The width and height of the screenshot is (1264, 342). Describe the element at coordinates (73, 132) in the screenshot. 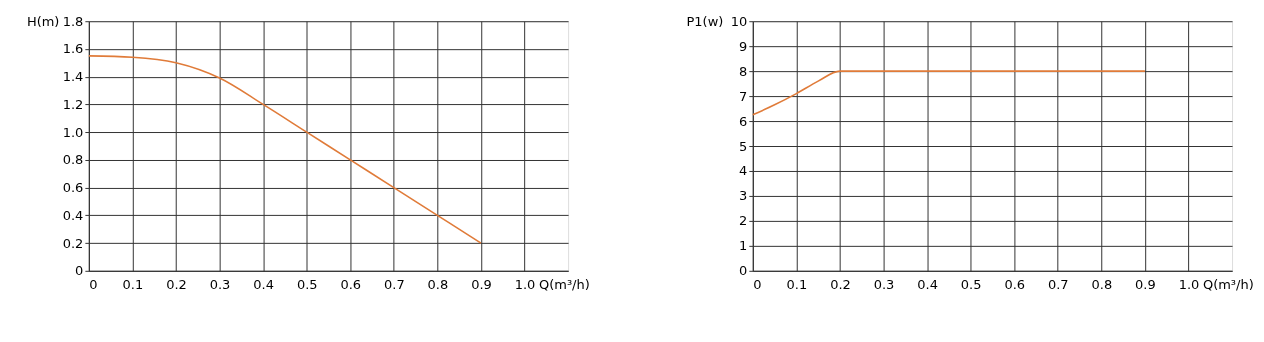

I see `y-tick-label: 1.0` at that location.